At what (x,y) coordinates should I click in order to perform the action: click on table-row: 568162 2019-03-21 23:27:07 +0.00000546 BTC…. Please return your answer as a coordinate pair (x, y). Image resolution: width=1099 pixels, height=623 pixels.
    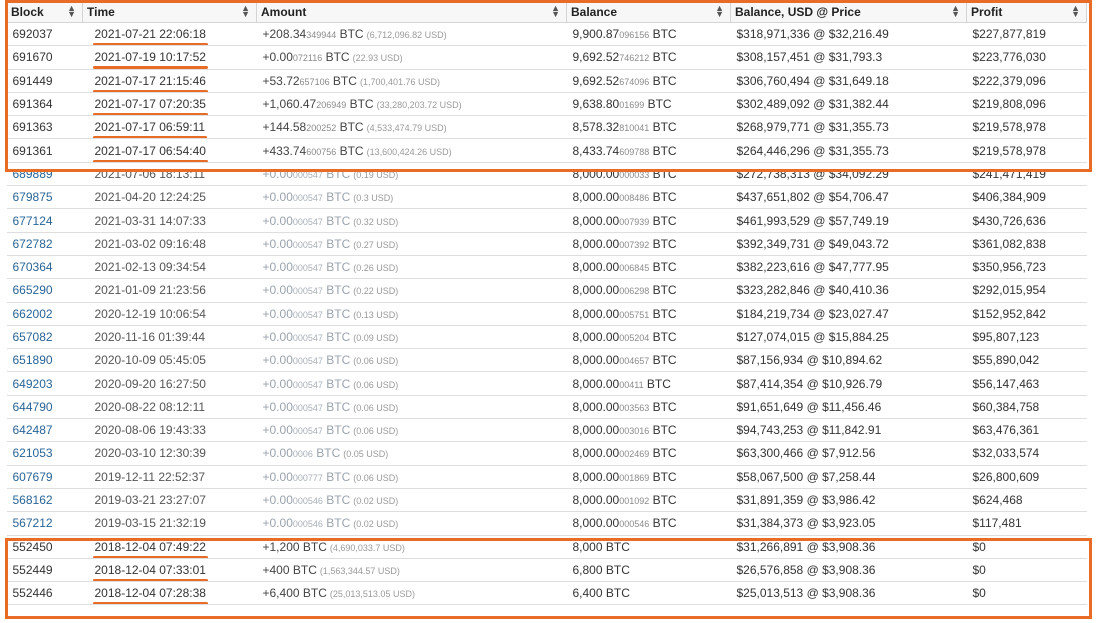
    Looking at the image, I should click on (546, 500).